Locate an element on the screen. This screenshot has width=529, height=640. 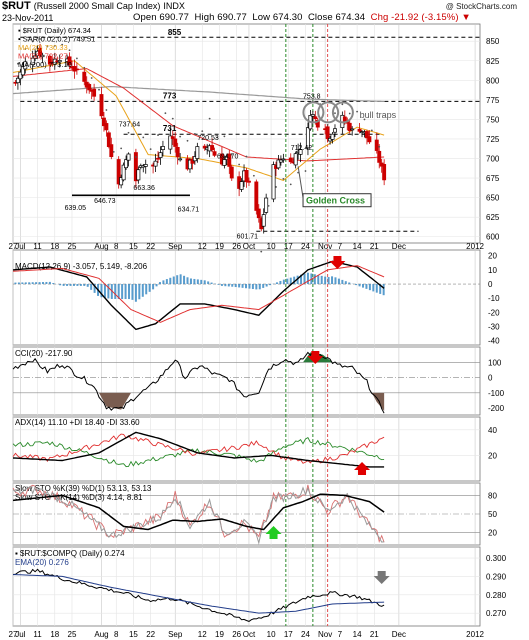
level-773-label: 773 is located at coordinates (170, 95).